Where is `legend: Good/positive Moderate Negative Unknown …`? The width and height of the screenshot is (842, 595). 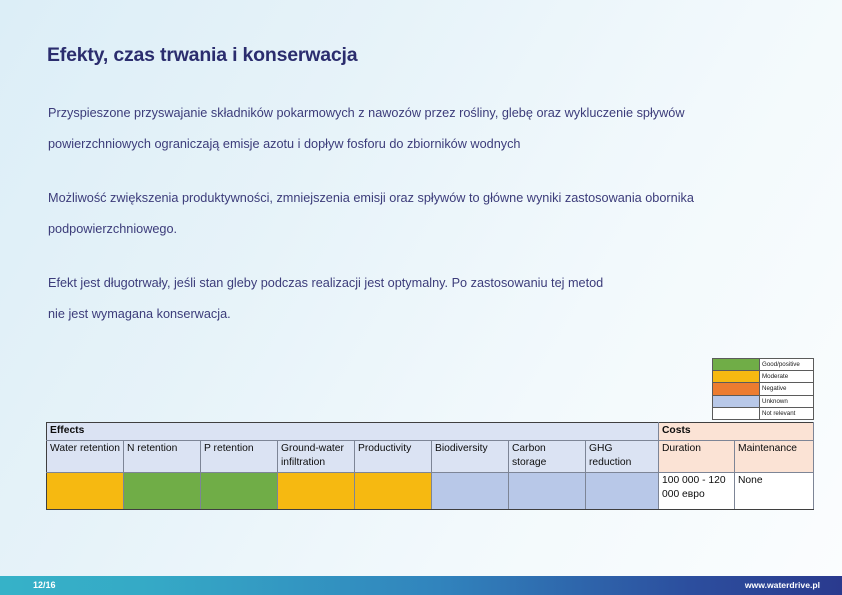 legend: Good/positive Moderate Negative Unknown … is located at coordinates (763, 389).